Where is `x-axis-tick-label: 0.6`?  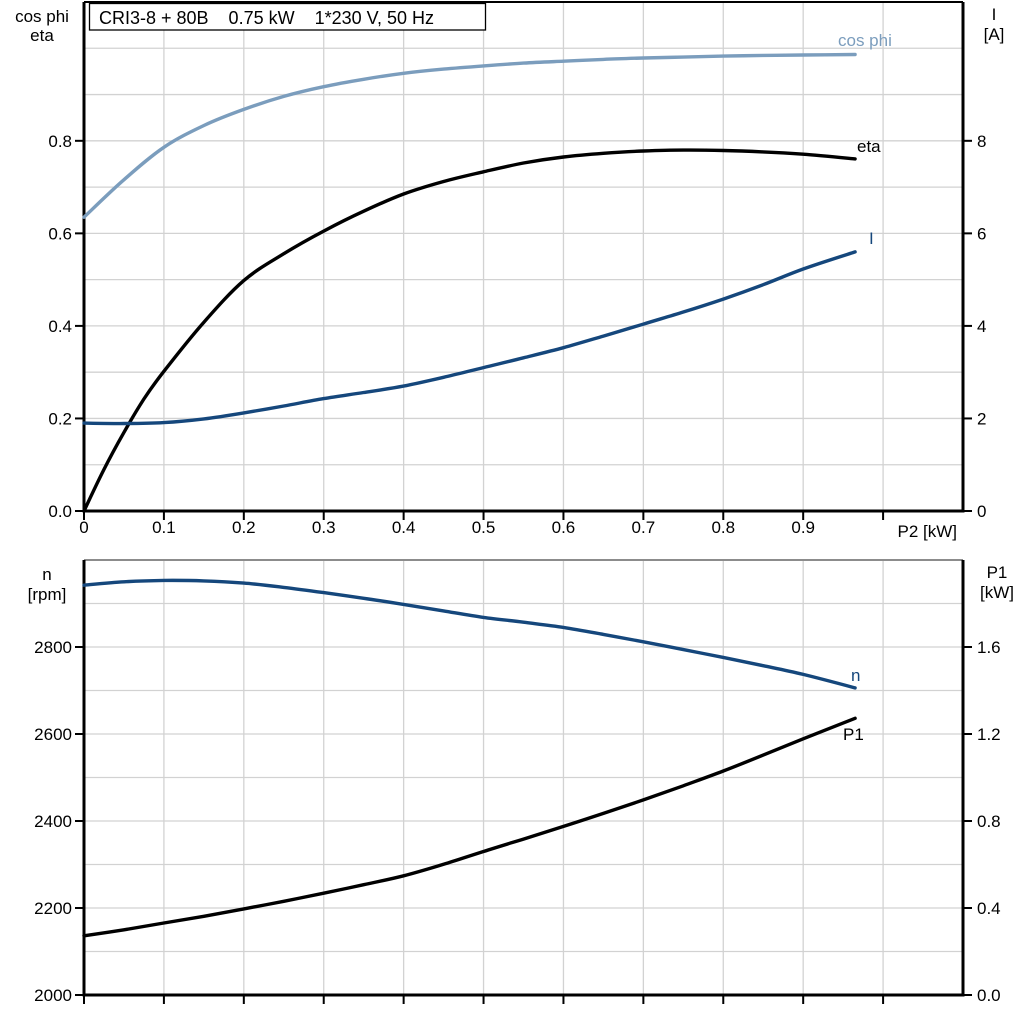
x-axis-tick-label: 0.6 is located at coordinates (564, 527).